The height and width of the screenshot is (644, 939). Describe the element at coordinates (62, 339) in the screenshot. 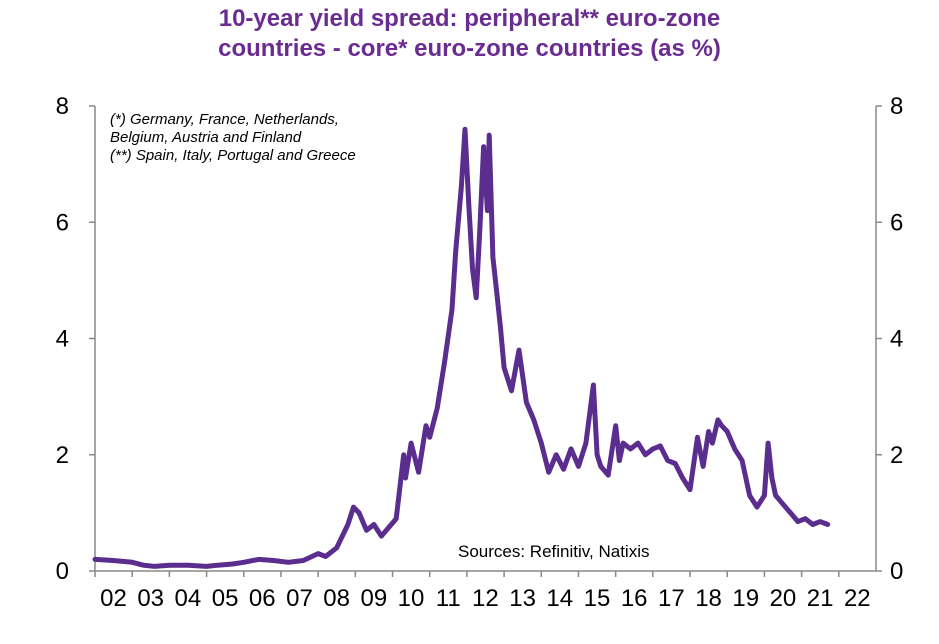

I see `y-tick-label-left: 4` at that location.